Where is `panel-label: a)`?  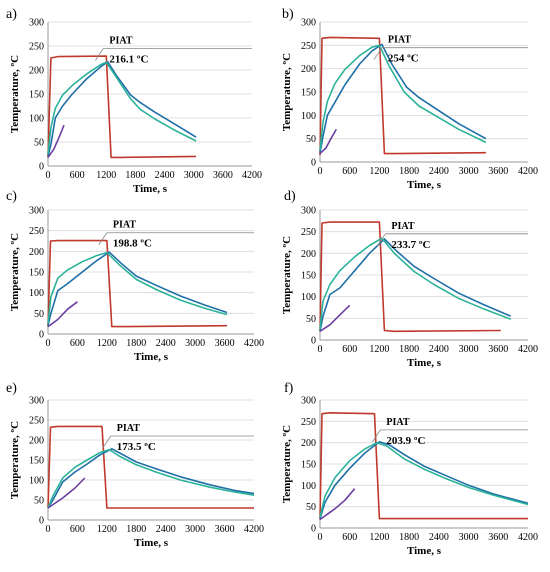 panel-label: a) is located at coordinates (11, 14).